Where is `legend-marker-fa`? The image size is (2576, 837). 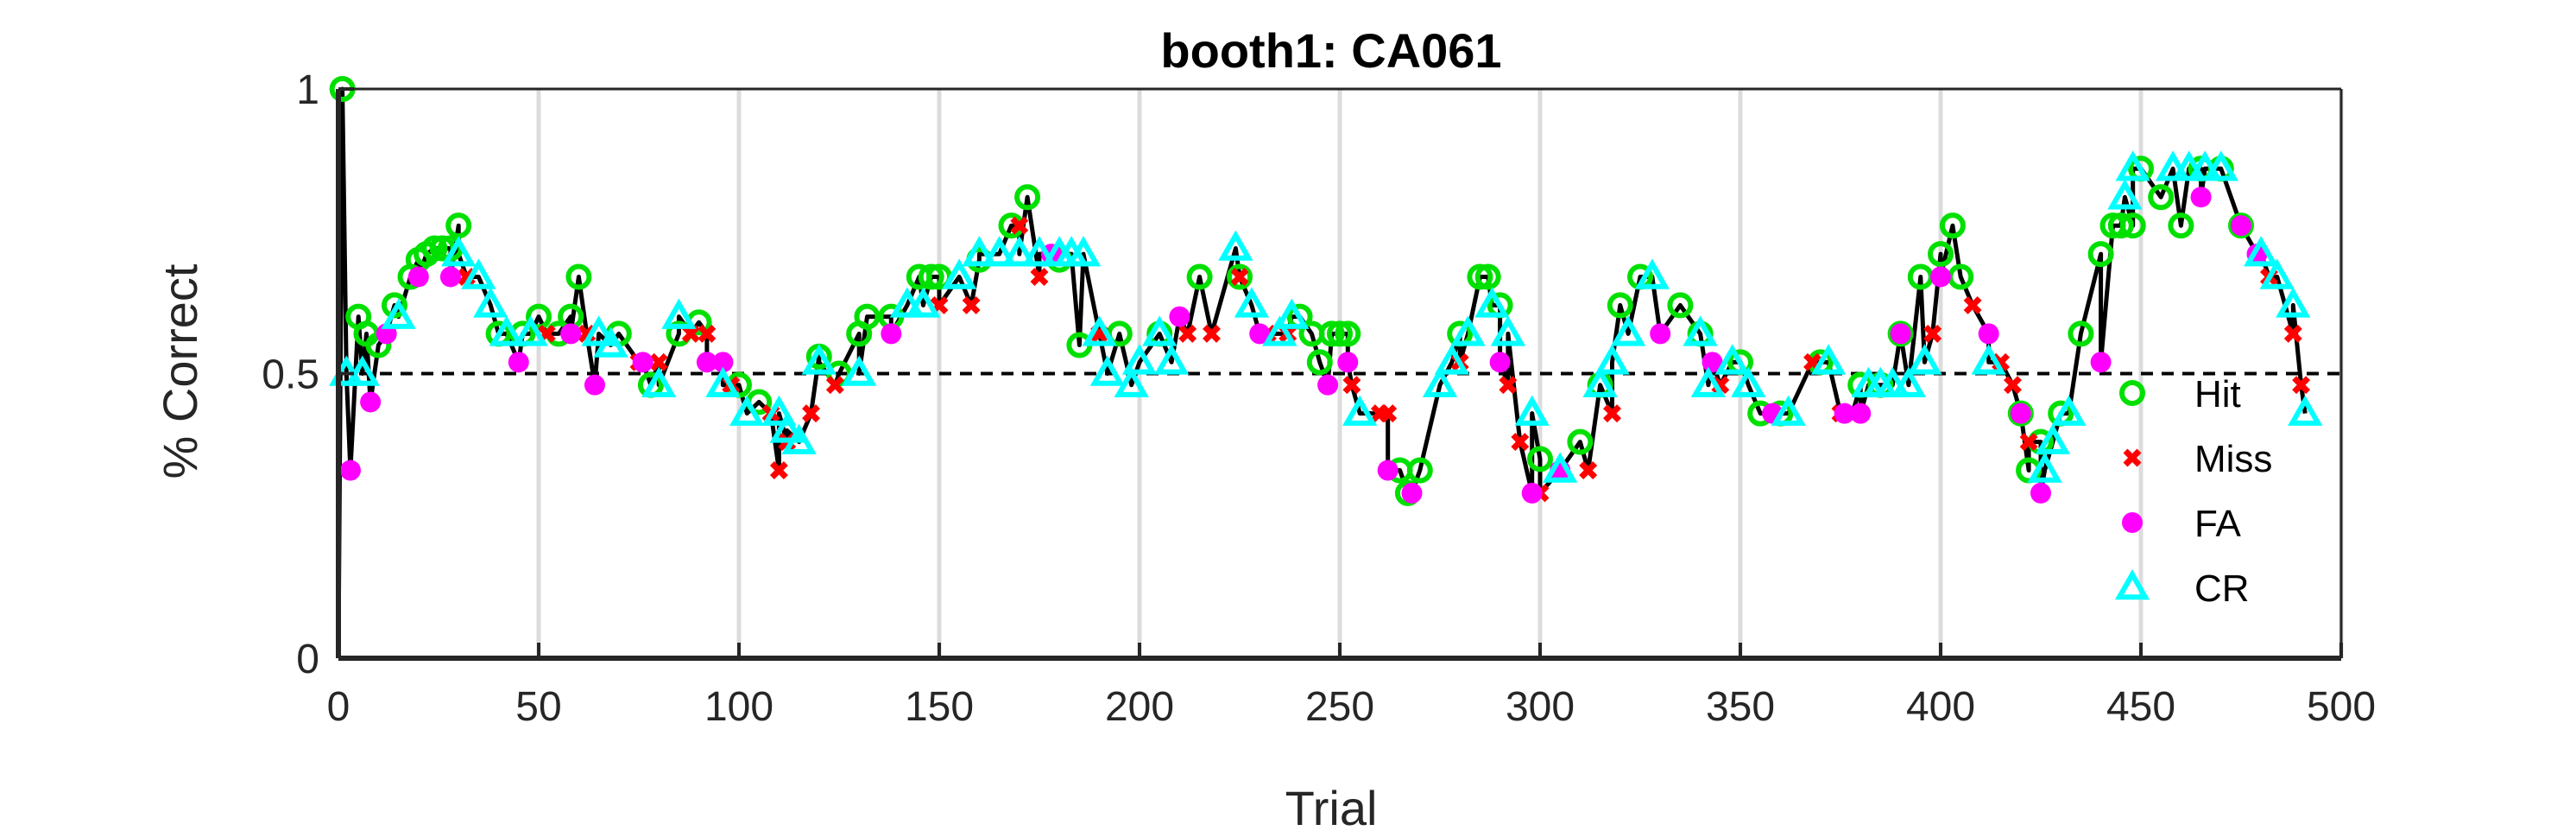
legend-marker-fa is located at coordinates (2132, 522).